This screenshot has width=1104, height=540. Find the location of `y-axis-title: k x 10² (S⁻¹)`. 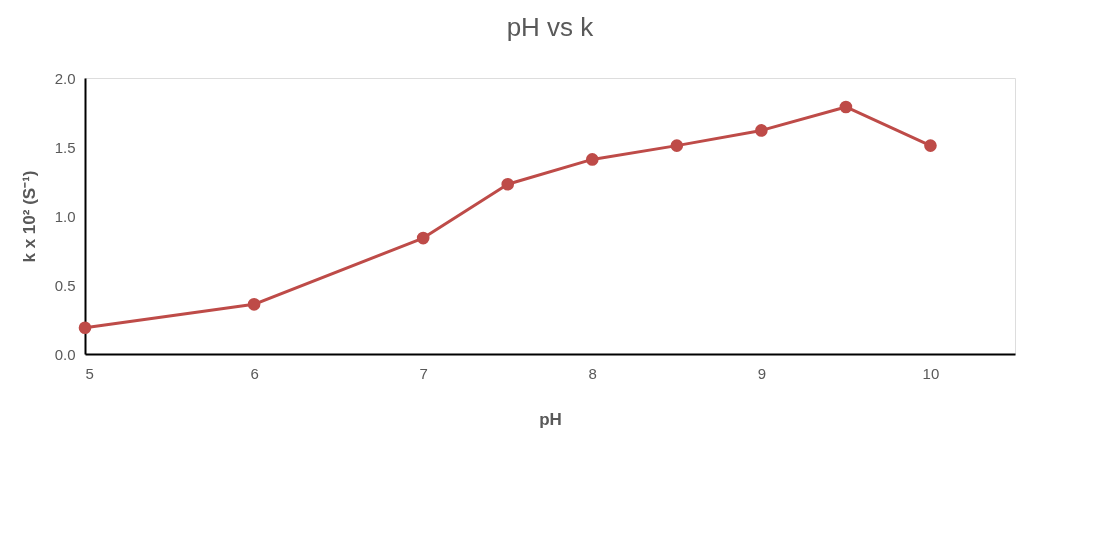

y-axis-title: k x 10² (S⁻¹) is located at coordinates (29, 216).